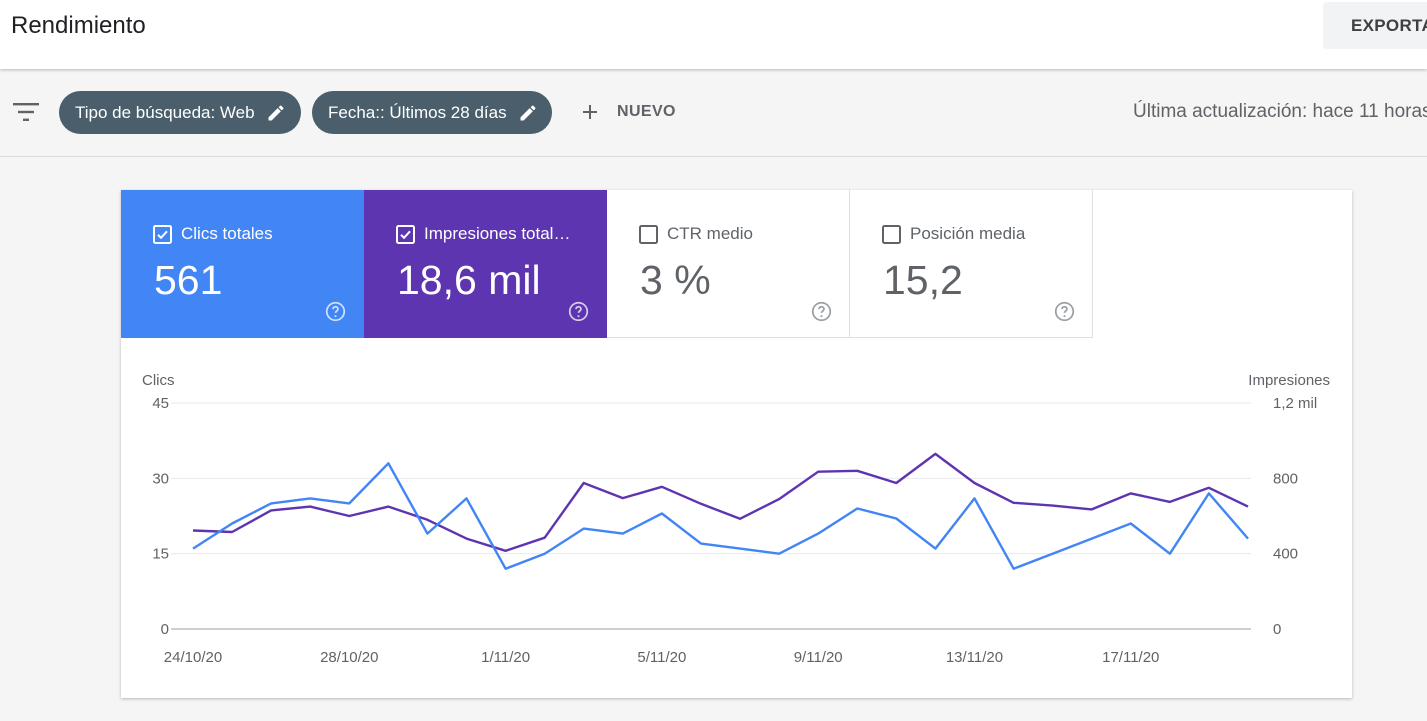 The image size is (1427, 721). What do you see at coordinates (160, 478) in the screenshot?
I see `y-tick-label: 30` at bounding box center [160, 478].